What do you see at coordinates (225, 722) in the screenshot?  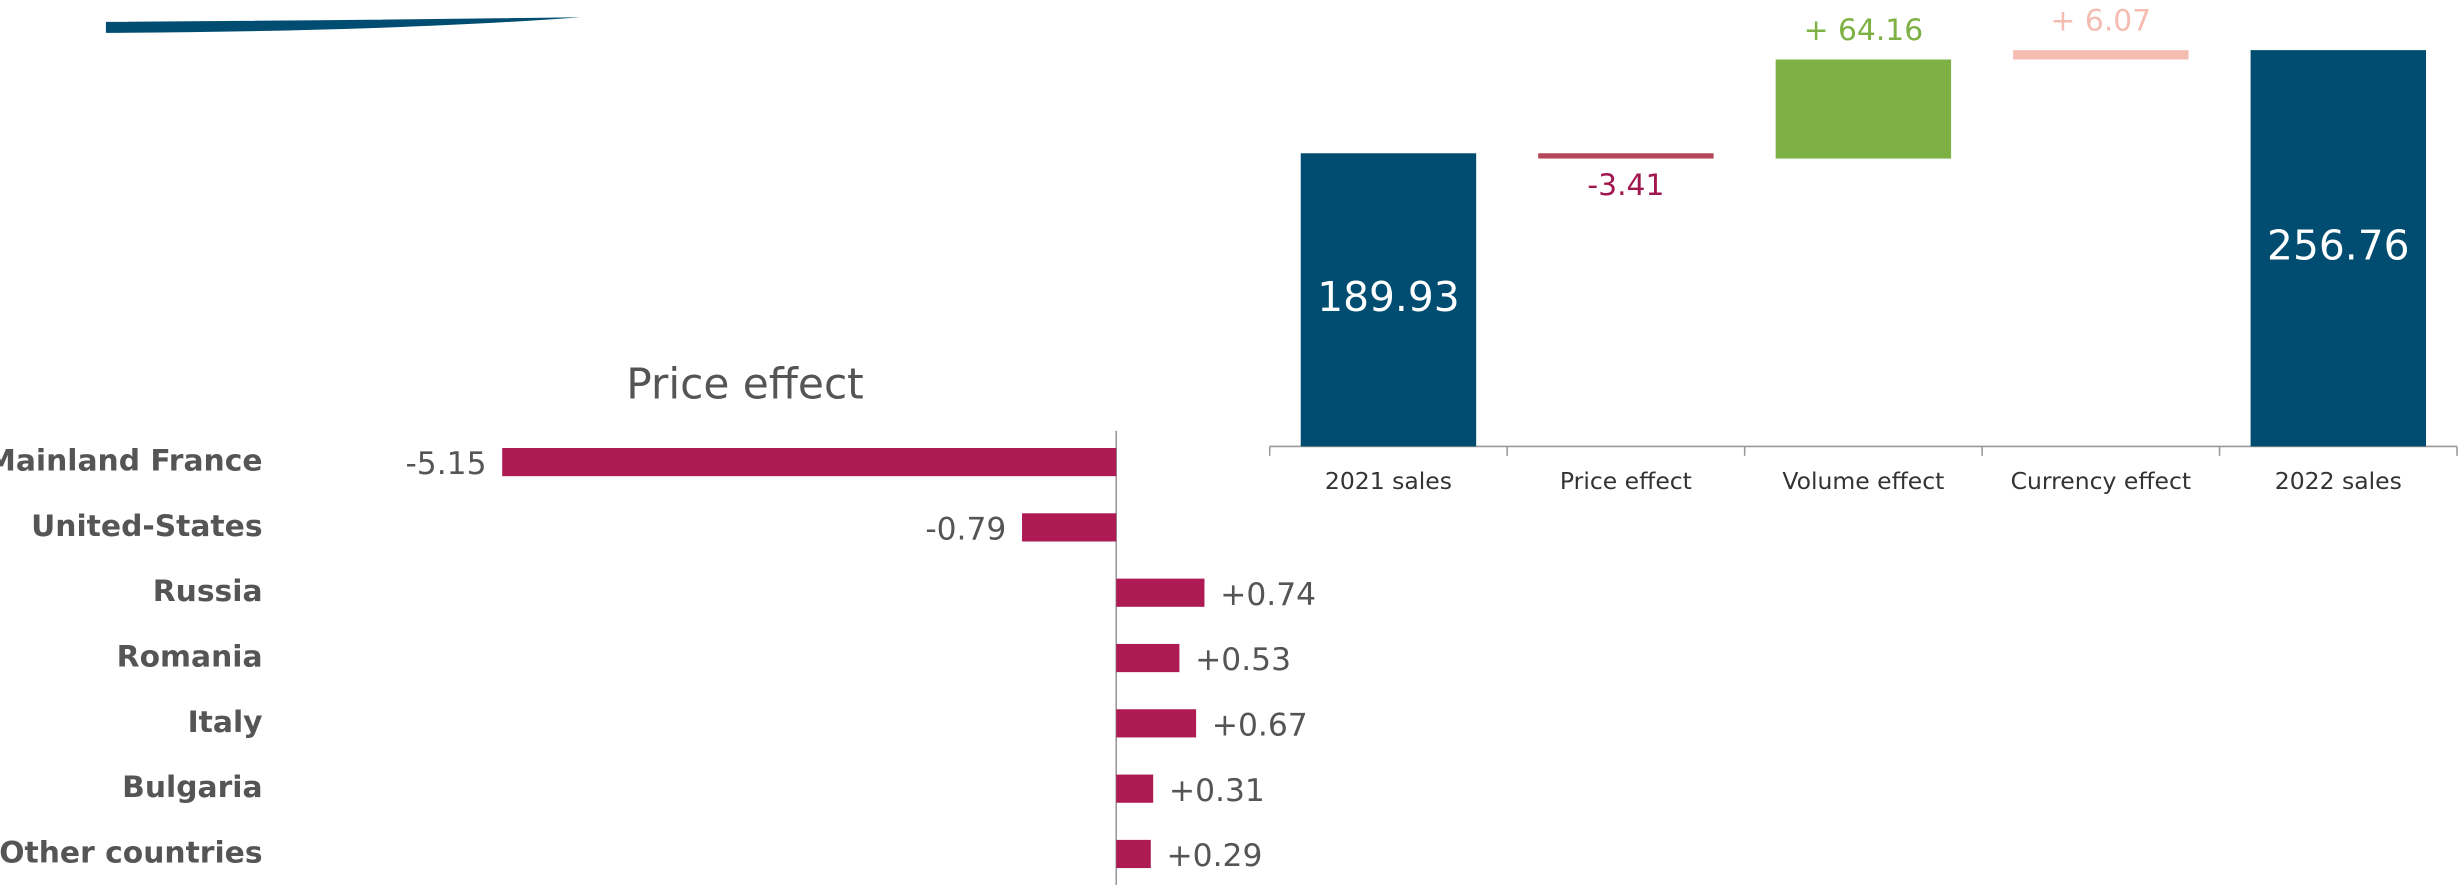 I see `y-tick-label: Italy` at bounding box center [225, 722].